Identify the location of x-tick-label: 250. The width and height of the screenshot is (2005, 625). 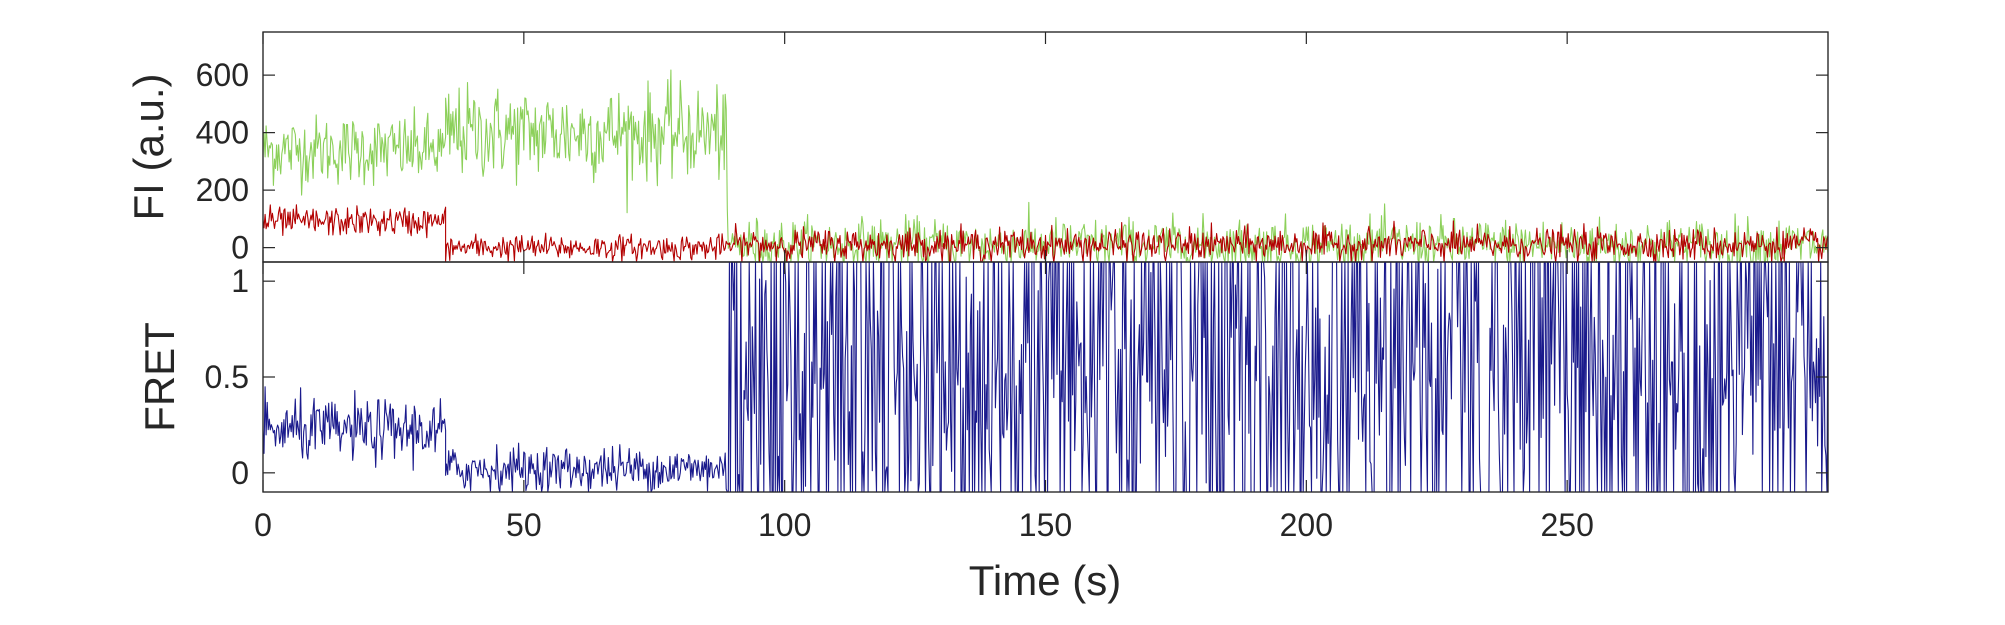
(1566, 525).